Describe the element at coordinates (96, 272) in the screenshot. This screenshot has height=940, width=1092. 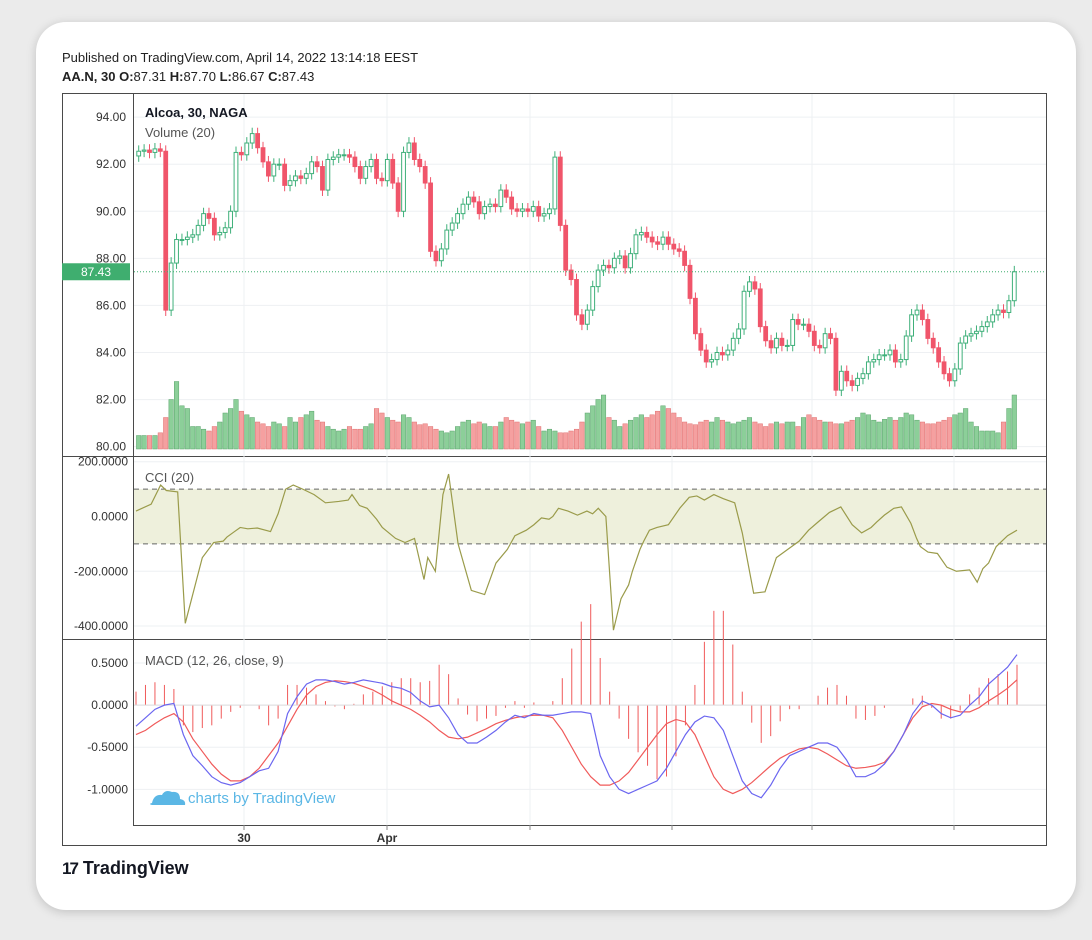
I see `last-price-tag: 87.43` at that location.